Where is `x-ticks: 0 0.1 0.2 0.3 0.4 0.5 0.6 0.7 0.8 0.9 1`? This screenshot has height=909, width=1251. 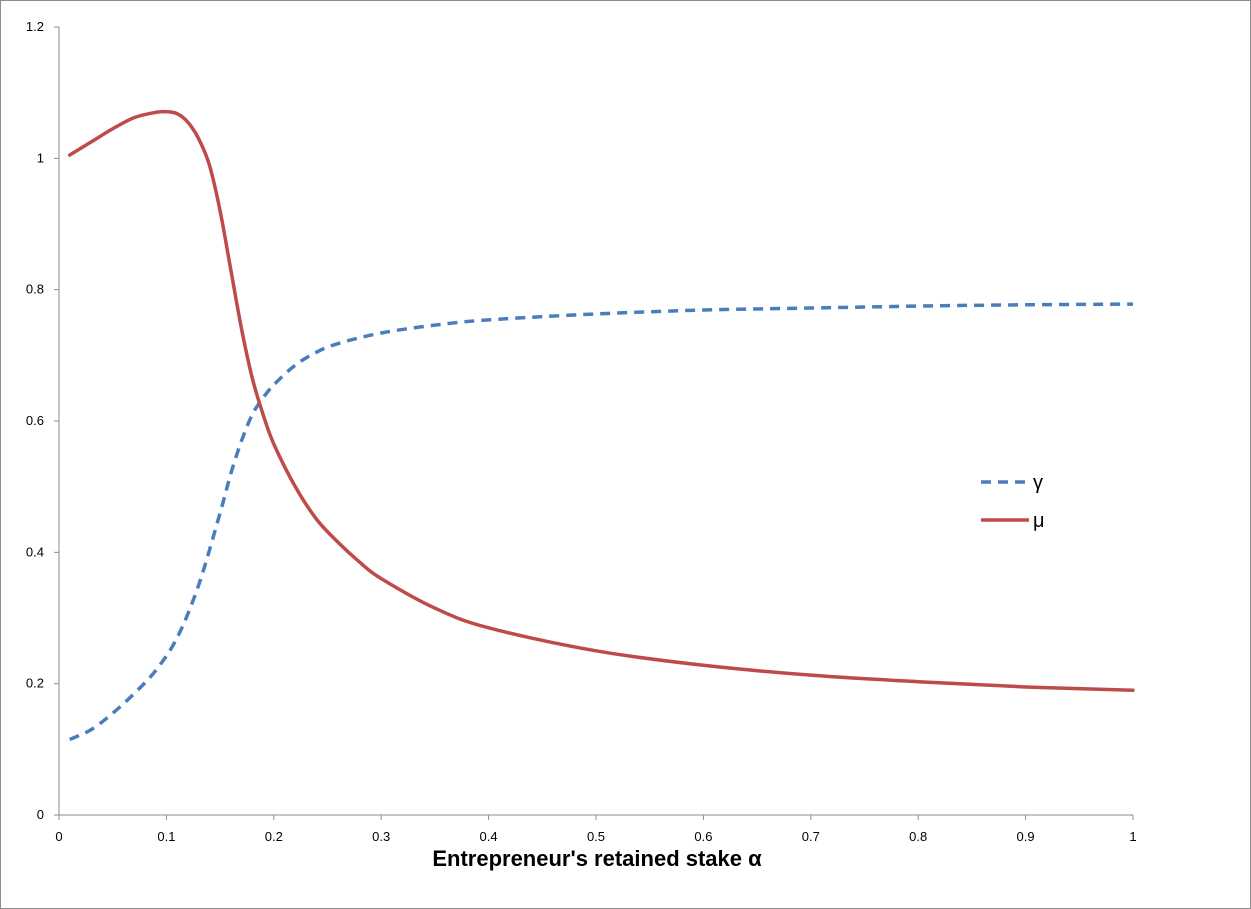
x-ticks: 0 0.1 0.2 0.3 0.4 0.5 0.6 0.7 0.8 0.9 1 is located at coordinates (596, 829).